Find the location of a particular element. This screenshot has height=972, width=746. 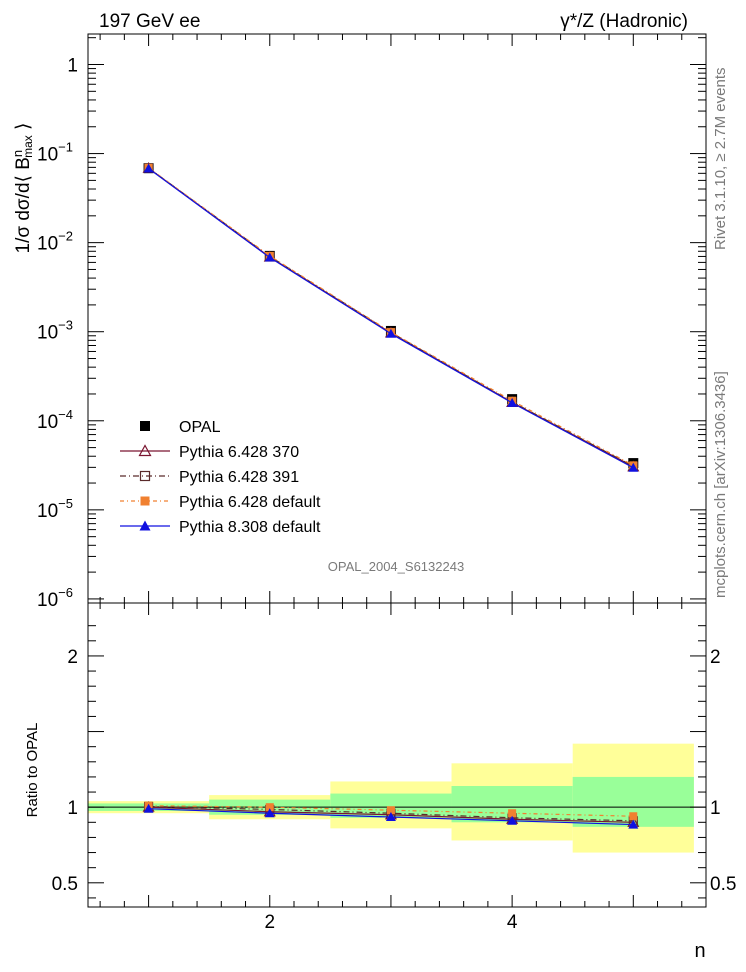

ratio-y-tick-label-right: 0.5 is located at coordinates (723, 884).